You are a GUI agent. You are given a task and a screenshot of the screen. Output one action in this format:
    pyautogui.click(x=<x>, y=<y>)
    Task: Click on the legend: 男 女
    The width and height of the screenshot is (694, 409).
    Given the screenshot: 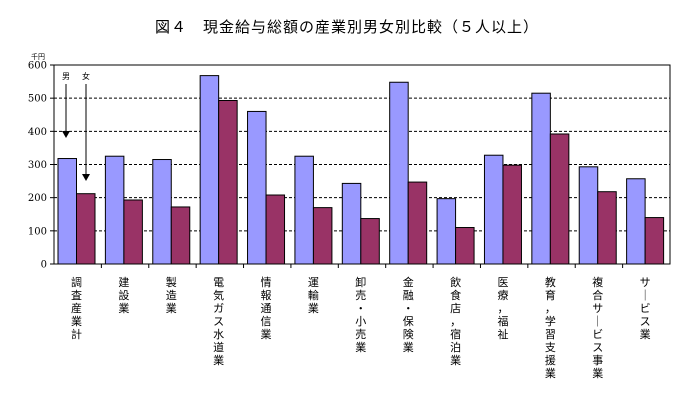 What is the action you would take?
    pyautogui.click(x=76, y=126)
    